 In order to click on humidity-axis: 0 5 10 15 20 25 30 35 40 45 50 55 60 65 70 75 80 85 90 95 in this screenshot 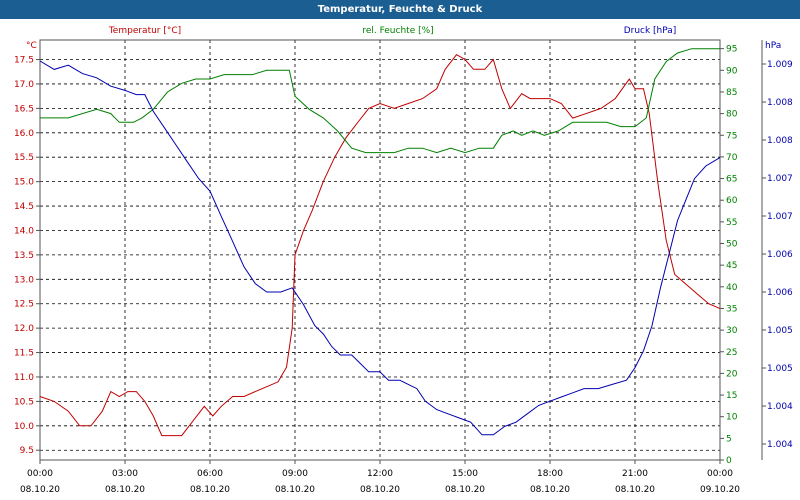, I will do `click(729, 255)`.